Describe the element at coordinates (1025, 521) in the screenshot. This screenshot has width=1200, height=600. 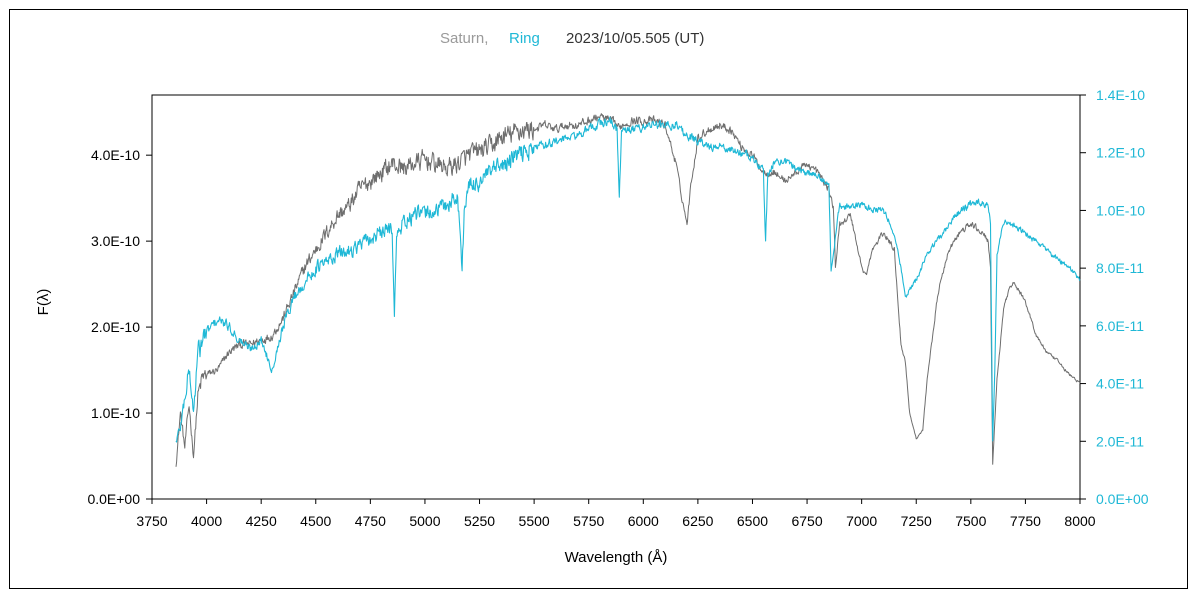
I see `x-tick-label: 7750` at that location.